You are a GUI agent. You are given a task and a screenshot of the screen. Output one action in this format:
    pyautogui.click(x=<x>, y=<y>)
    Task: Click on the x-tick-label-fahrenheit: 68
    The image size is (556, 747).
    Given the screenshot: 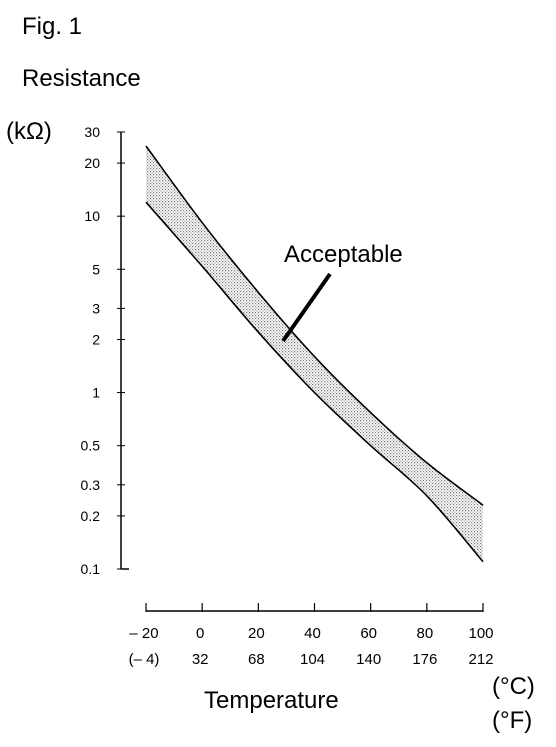 What is the action you would take?
    pyautogui.click(x=256, y=659)
    